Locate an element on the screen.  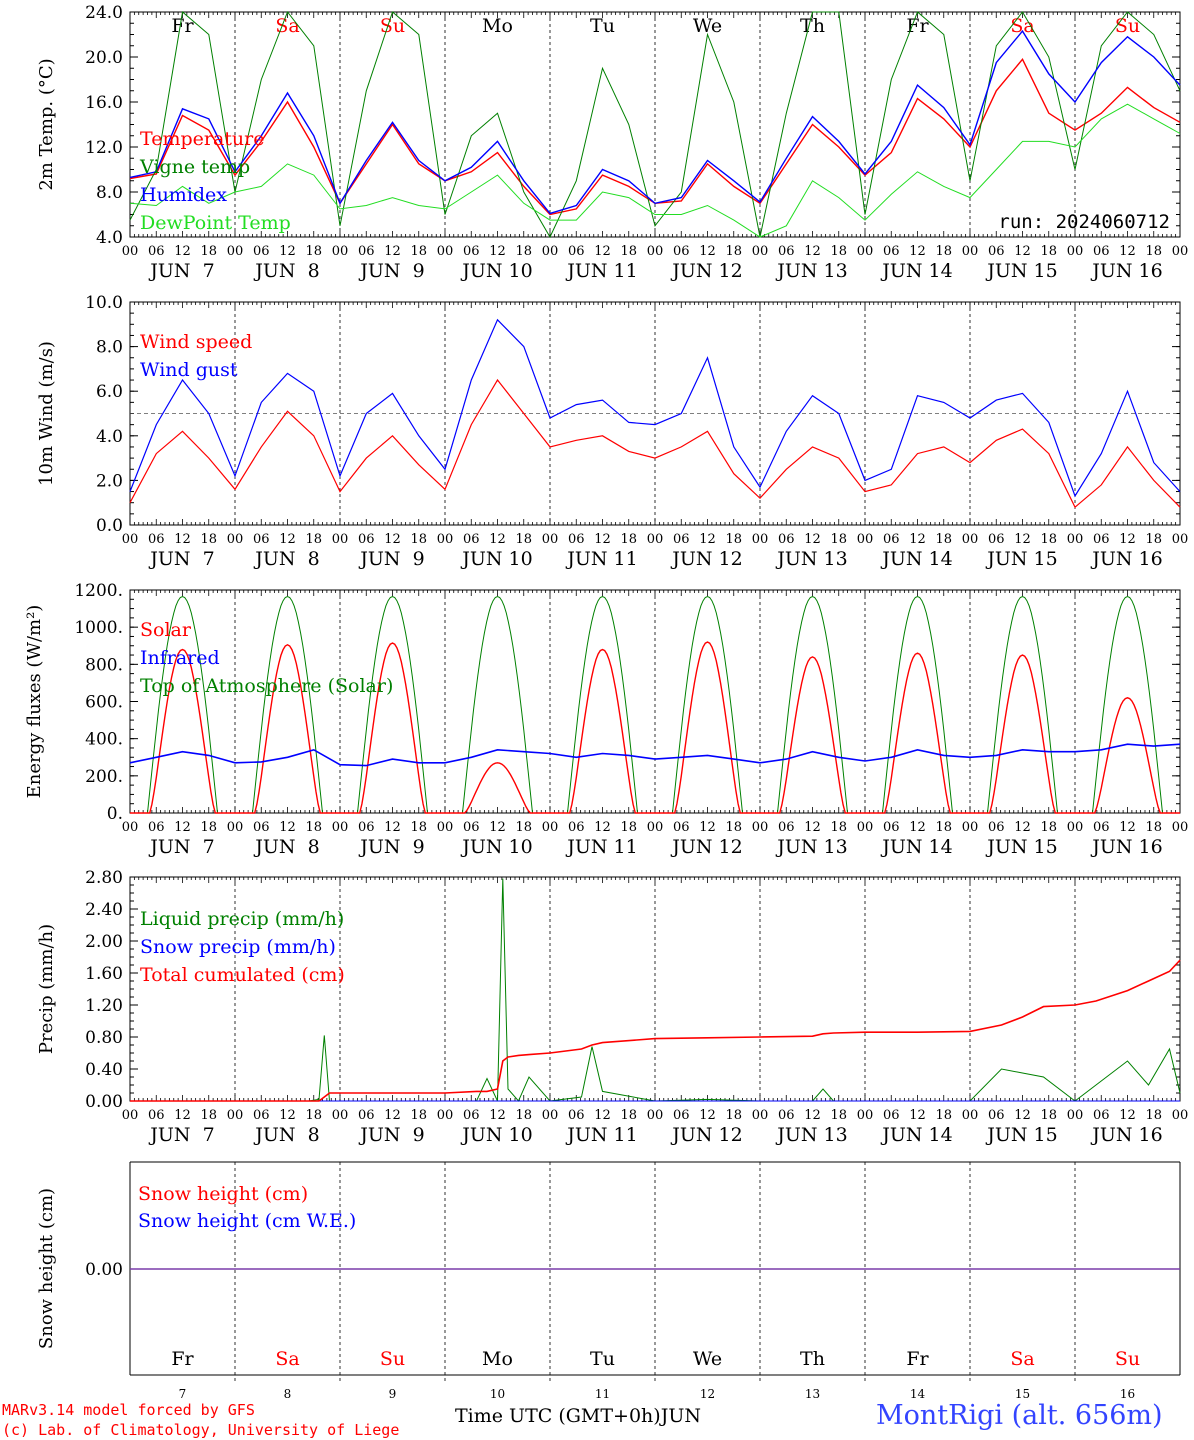
y-tick-label: 1.20 is located at coordinates (104, 1006).